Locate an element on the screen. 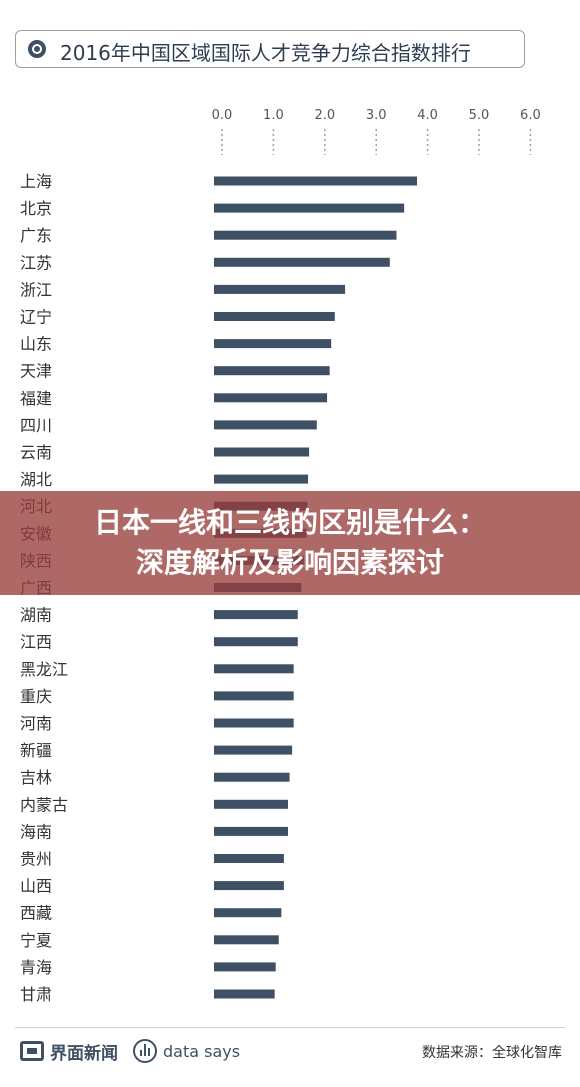 Image resolution: width=580 pixels, height=1087 pixels. category-label: 湖南 is located at coordinates (36, 615).